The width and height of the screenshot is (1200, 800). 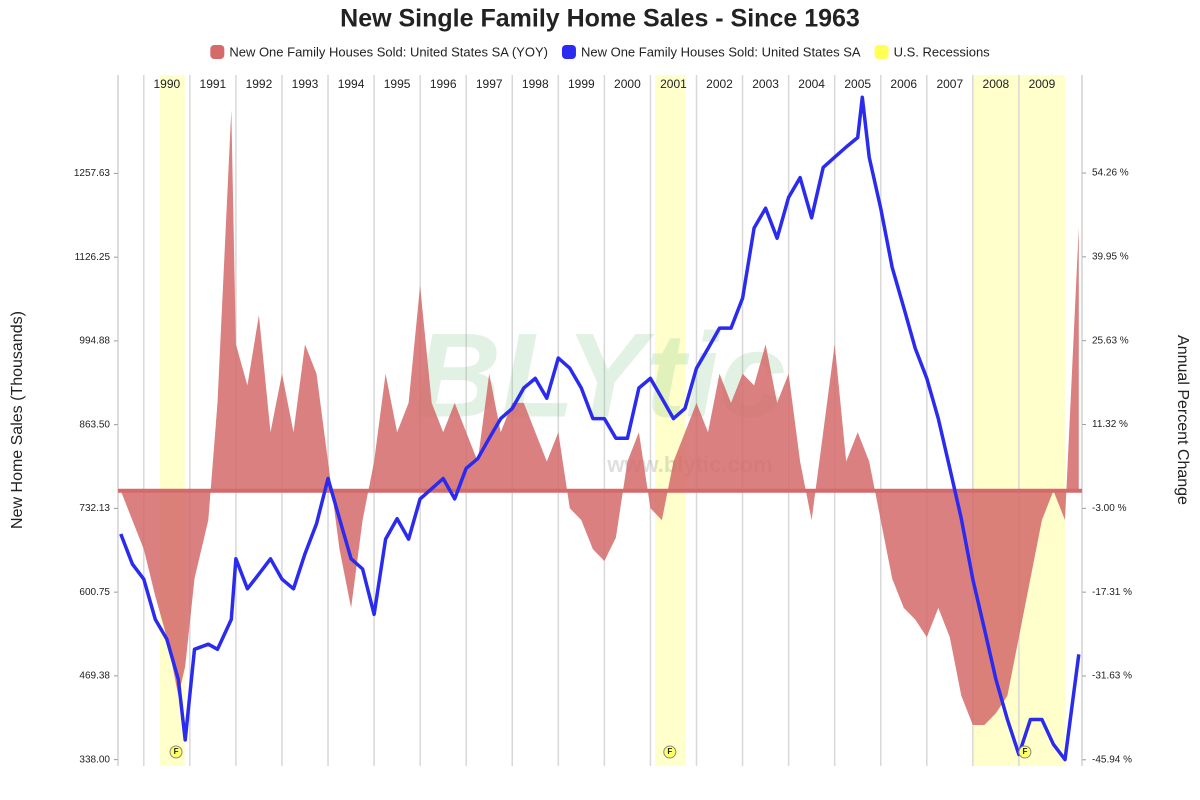 What do you see at coordinates (581, 84) in the screenshot?
I see `x-tick-label: 1999` at bounding box center [581, 84].